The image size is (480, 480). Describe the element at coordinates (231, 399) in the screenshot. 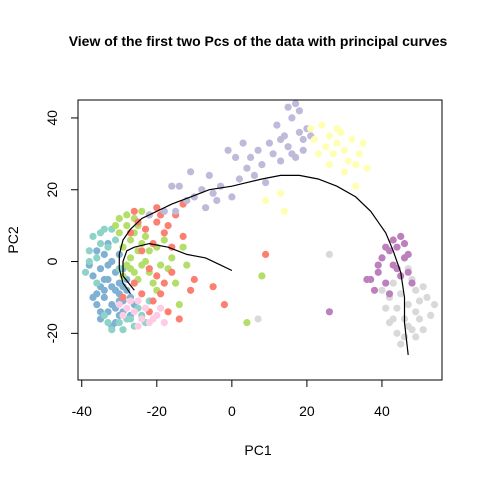

I see `x-axis: -40 -20 0 20 40` at that location.